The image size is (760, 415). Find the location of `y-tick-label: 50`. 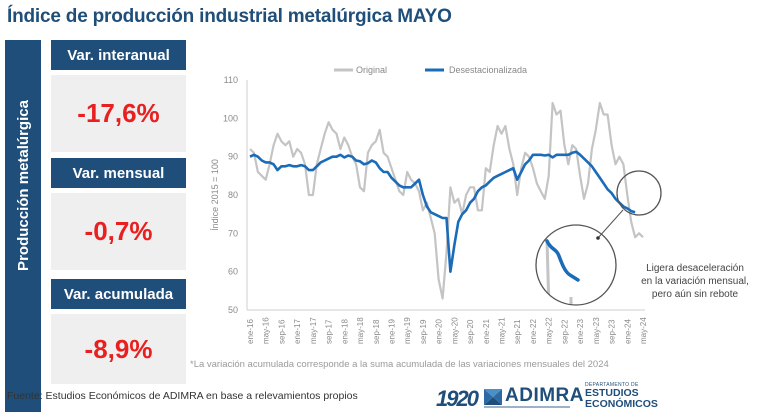

y-tick-label: 50 is located at coordinates (233, 310).